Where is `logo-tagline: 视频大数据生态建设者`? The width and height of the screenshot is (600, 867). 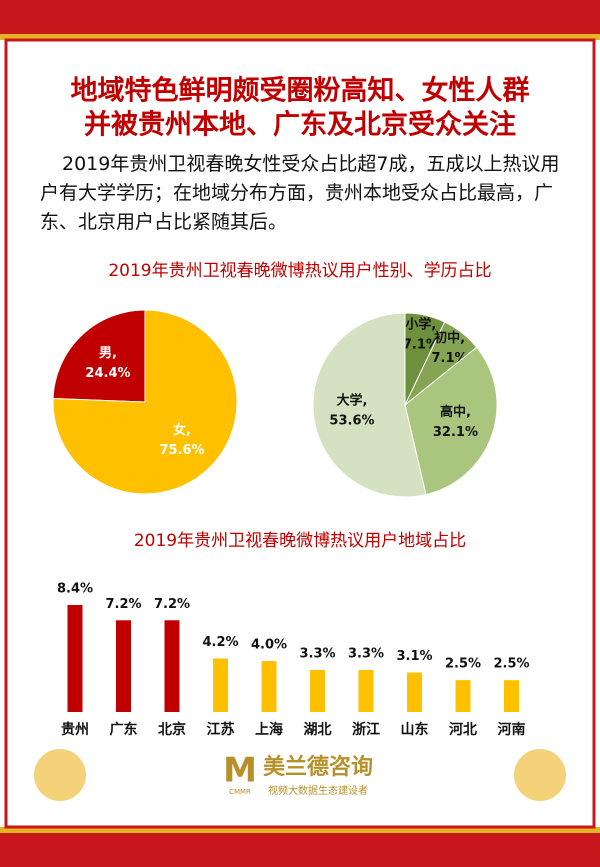 logo-tagline: 视频大数据生态建设者 is located at coordinates (318, 790).